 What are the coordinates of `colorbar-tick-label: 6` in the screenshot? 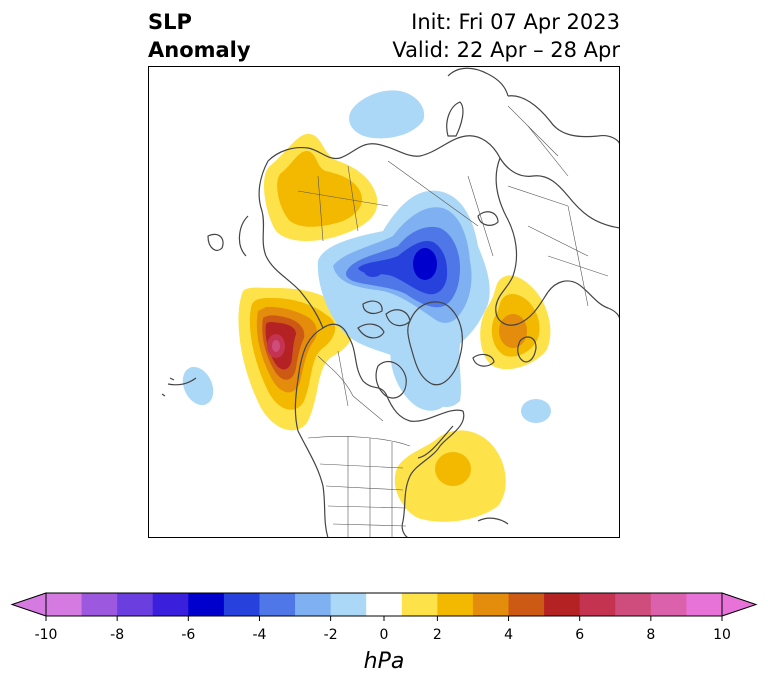 It's located at (579, 635).